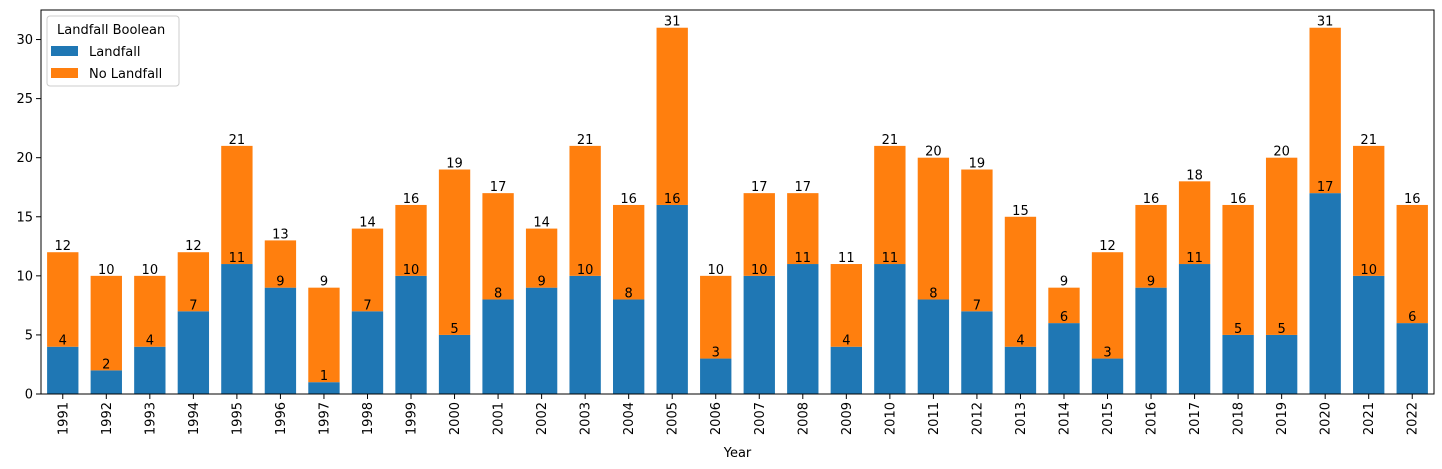 The width and height of the screenshot is (1442, 469). What do you see at coordinates (411, 240) in the screenshot?
I see `bar-no-landfall-1999` at bounding box center [411, 240].